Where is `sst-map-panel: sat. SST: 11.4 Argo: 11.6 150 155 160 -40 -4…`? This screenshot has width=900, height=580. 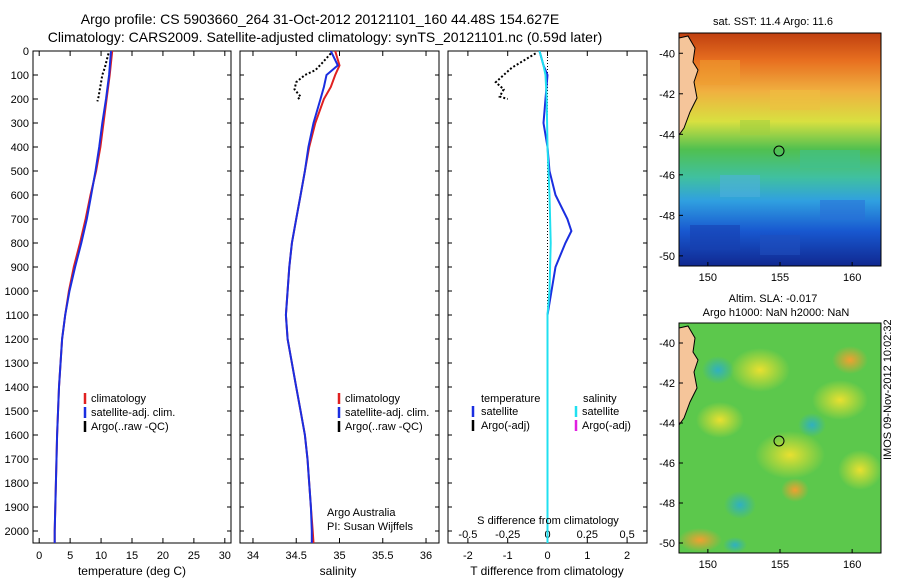
sst-map-panel: sat. SST: 11.4 Argo: 11.6 150 155 160 -40 -4… is located at coordinates (770, 150).